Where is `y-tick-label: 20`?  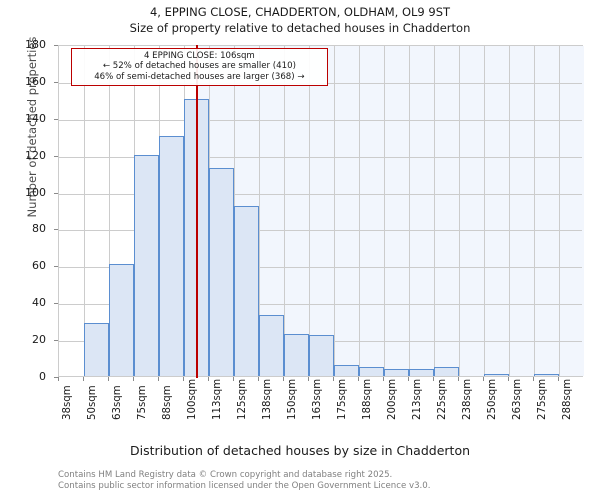
y-tick-label: 20 is located at coordinates (39, 340).